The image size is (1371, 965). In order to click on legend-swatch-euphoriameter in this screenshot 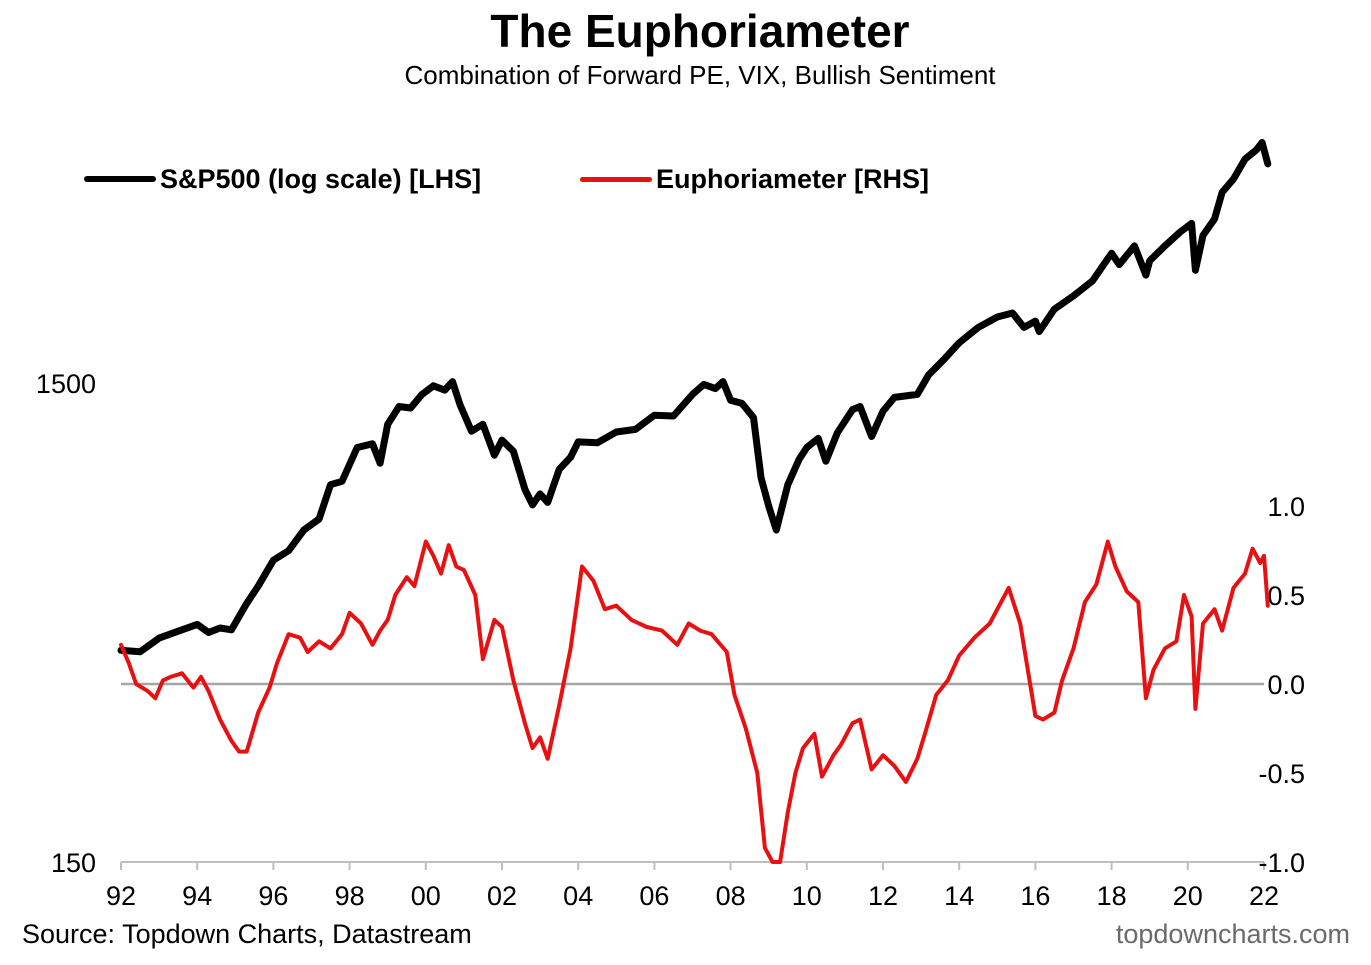, I will do `click(616, 179)`.